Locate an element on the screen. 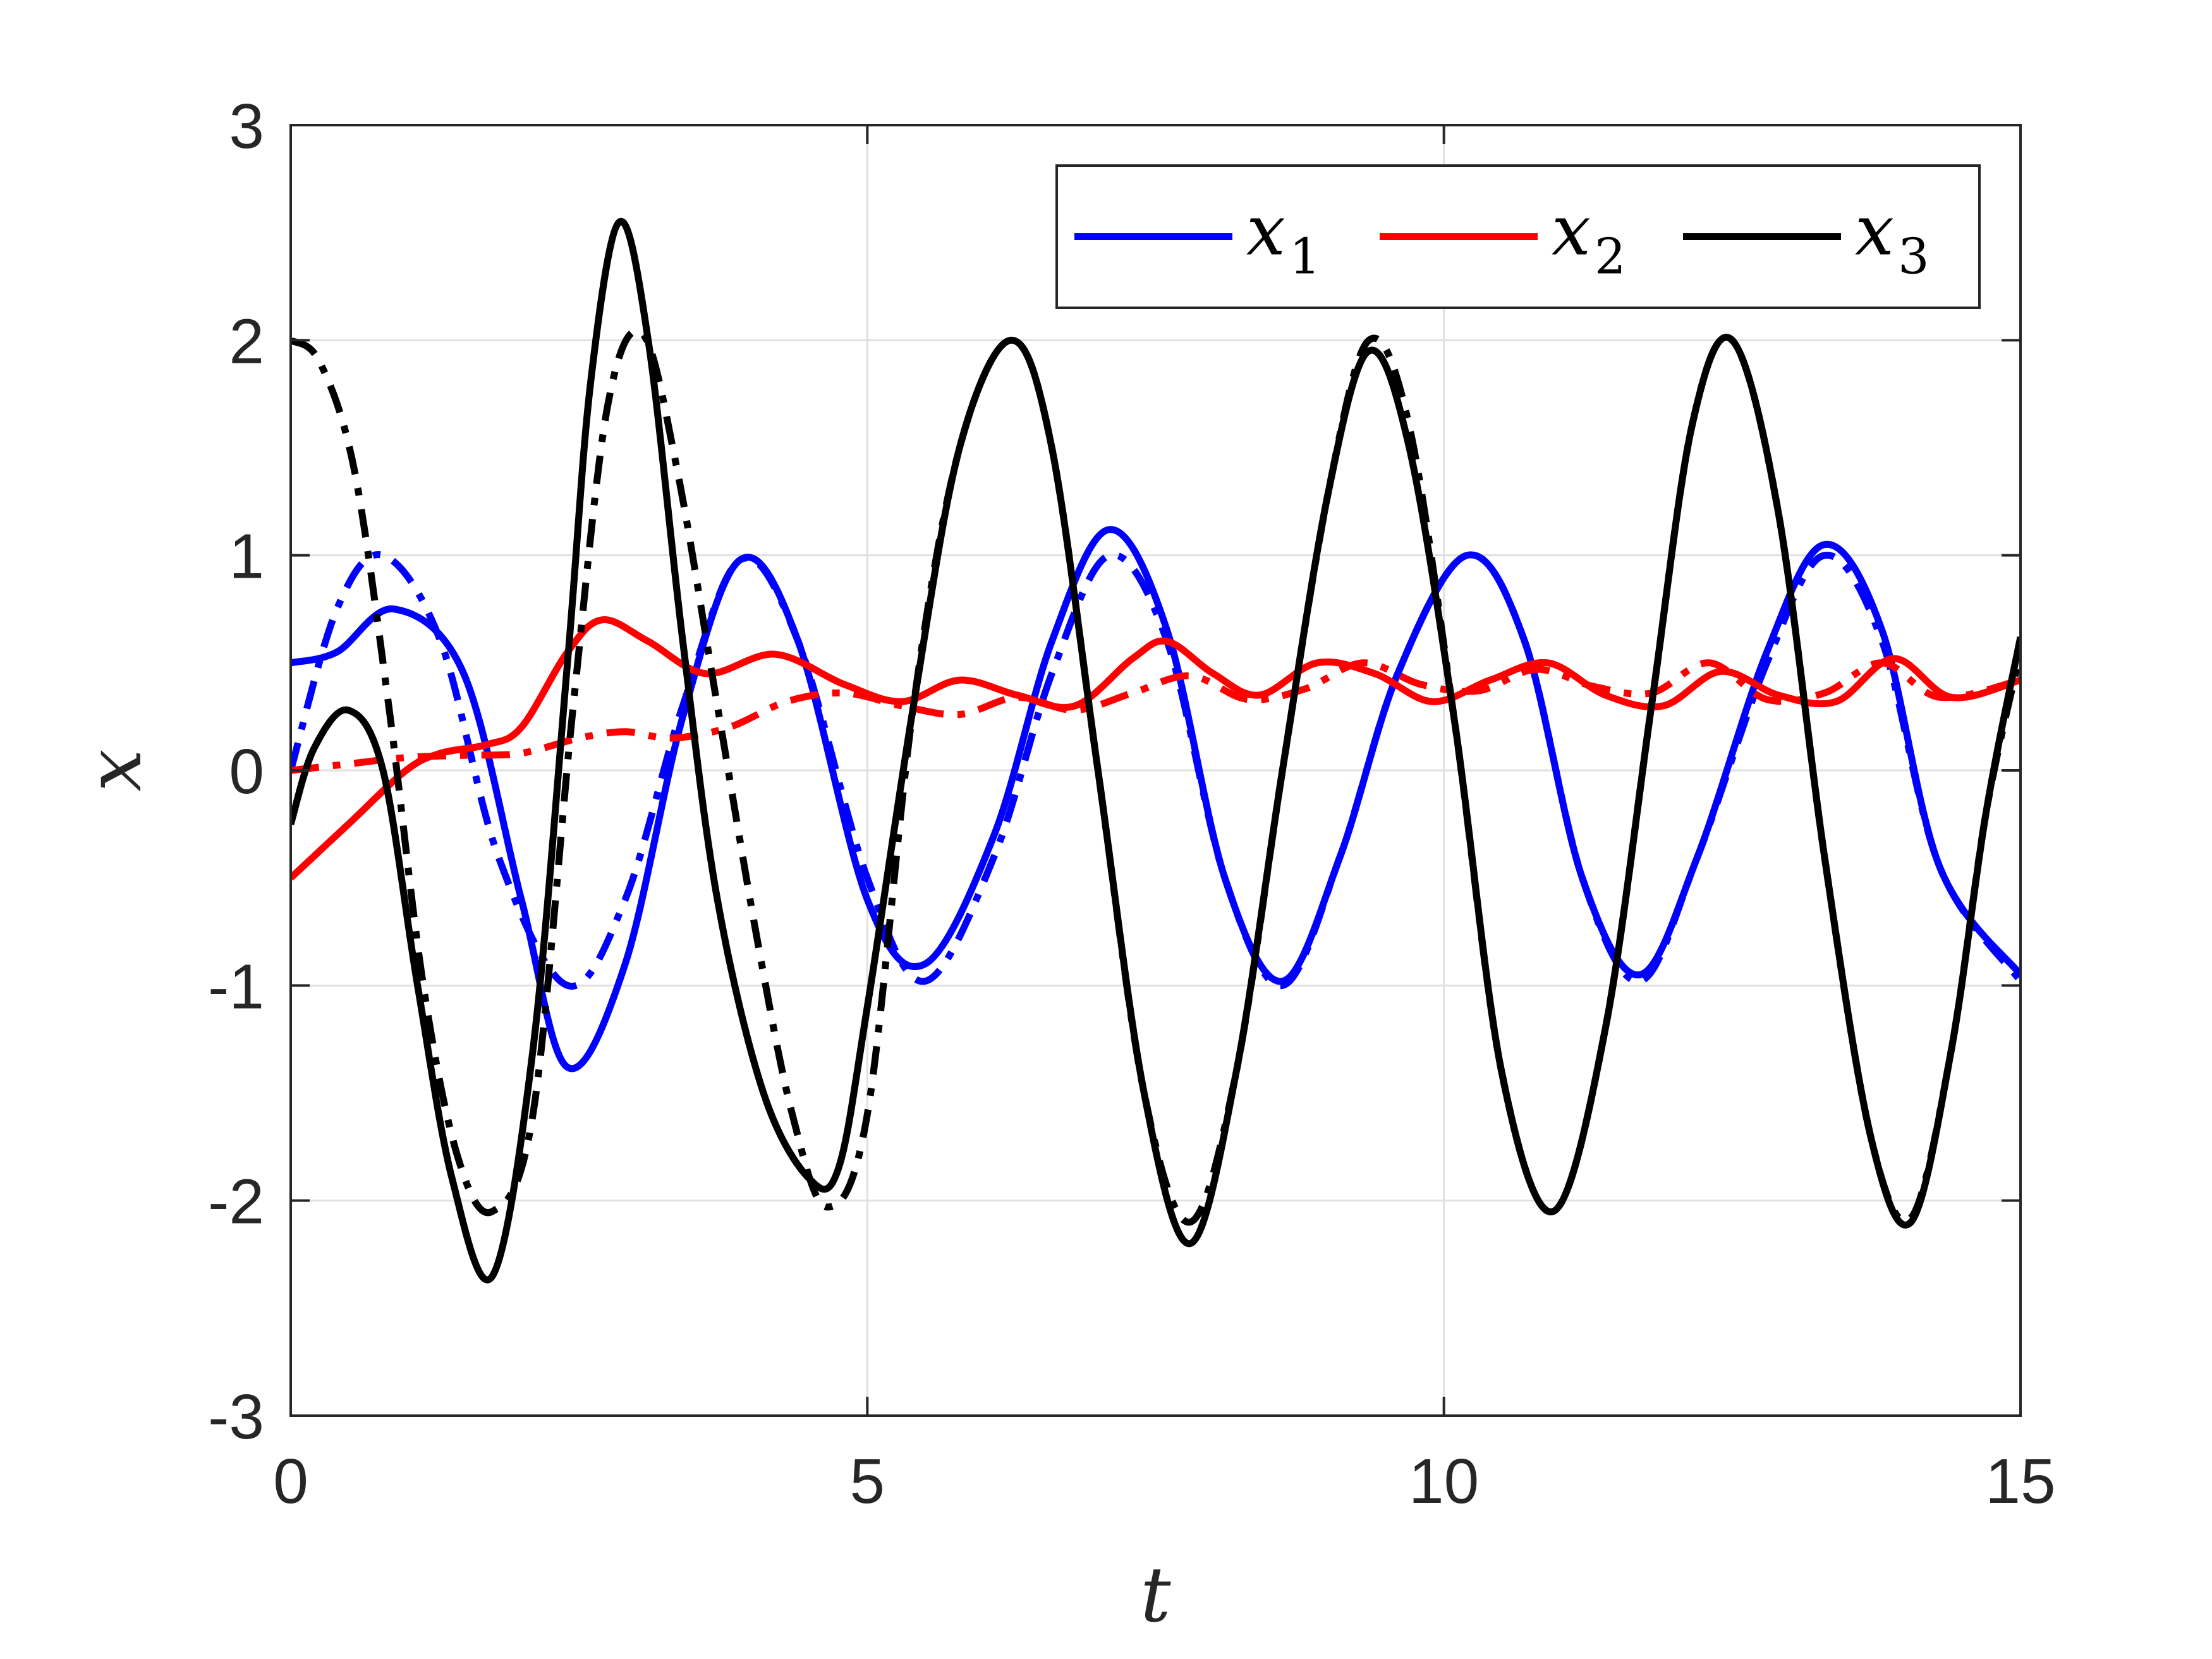  x-tick-label: 5 is located at coordinates (867, 1482).